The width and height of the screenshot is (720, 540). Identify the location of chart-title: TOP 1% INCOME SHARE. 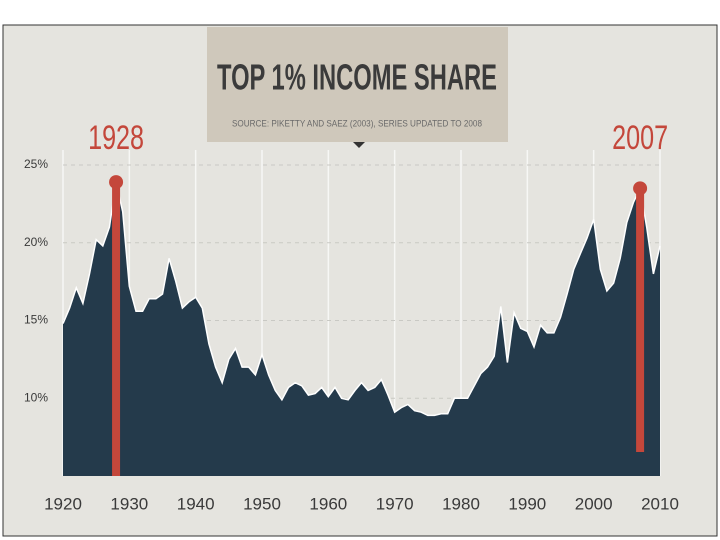
(357, 77).